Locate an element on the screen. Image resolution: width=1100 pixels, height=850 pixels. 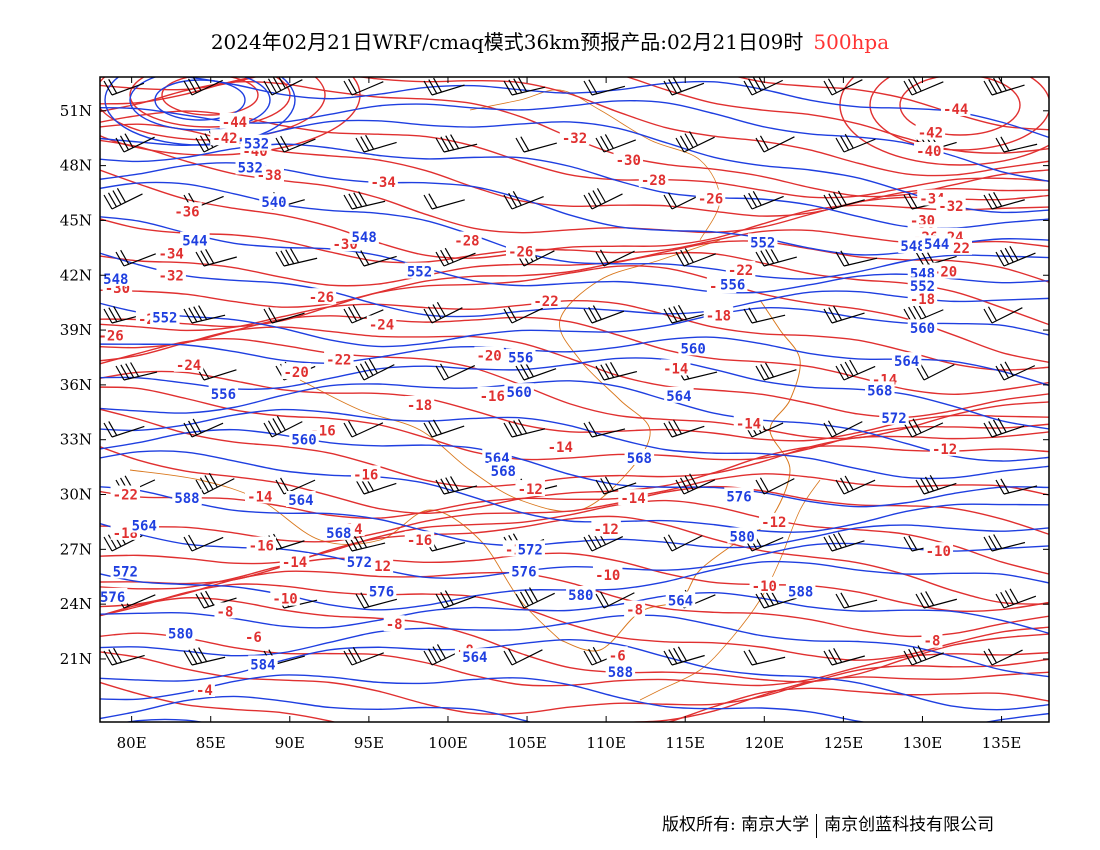
height-label: 588 is located at coordinates (186, 499).